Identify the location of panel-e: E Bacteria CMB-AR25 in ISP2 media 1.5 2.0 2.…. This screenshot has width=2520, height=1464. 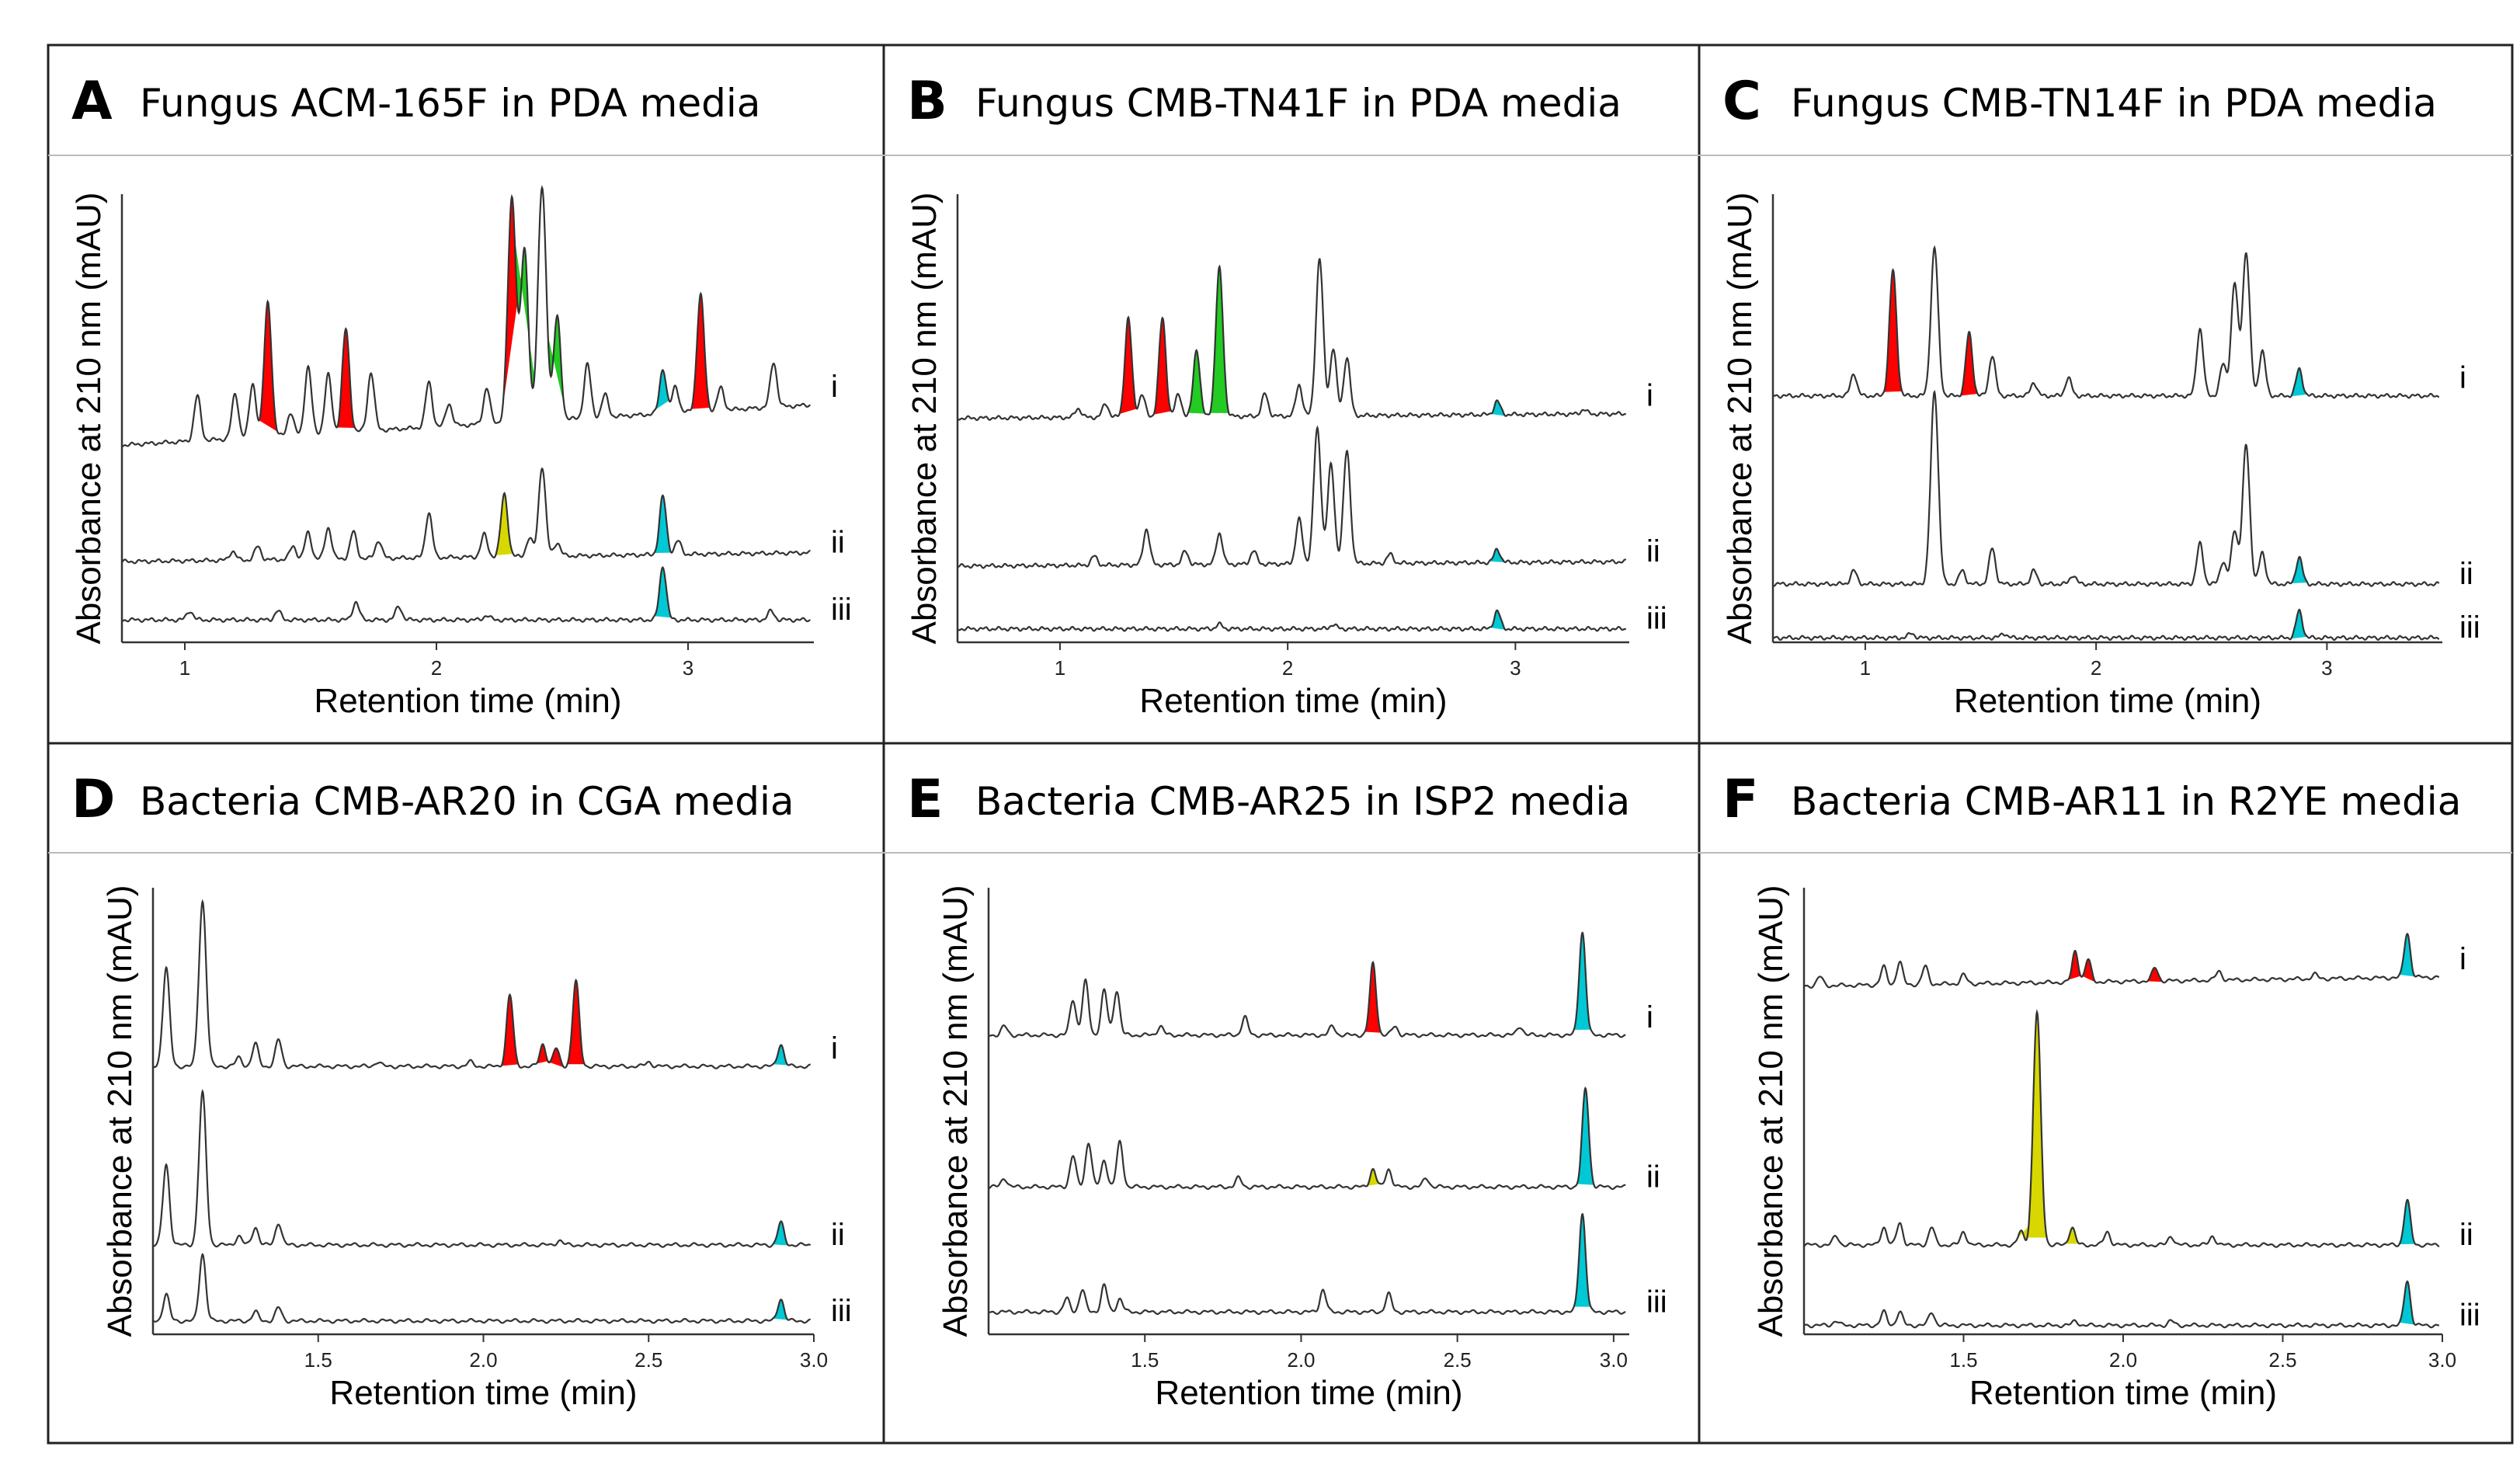
(1287, 1090).